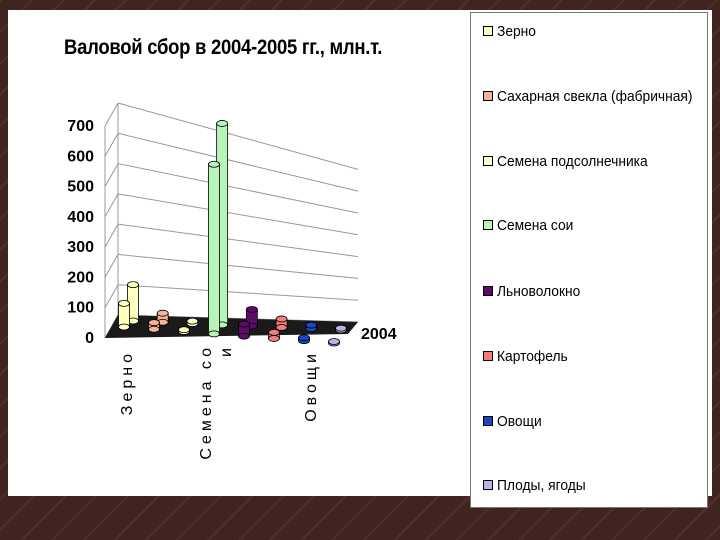 This screenshot has width=720, height=540. I want to click on legend-item: Семена подсолнечника, so click(572, 161).